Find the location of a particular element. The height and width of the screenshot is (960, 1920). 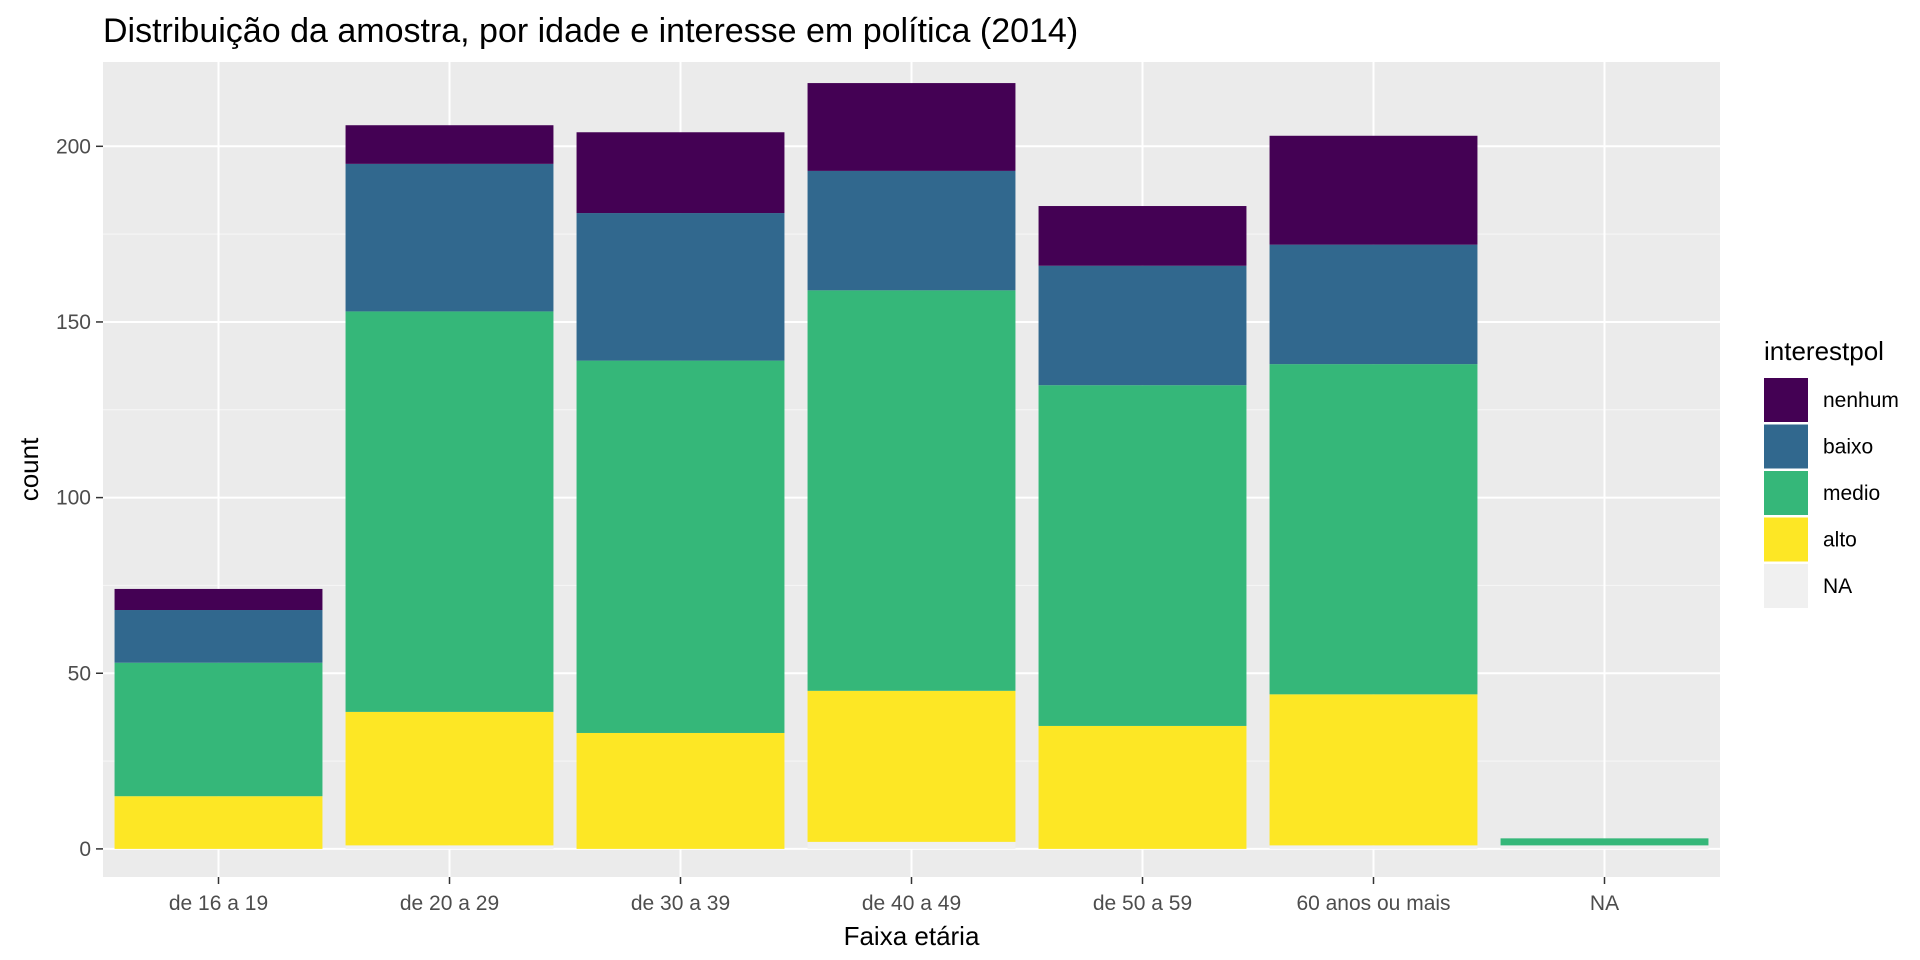

y-tick-label: 200 is located at coordinates (73, 146).